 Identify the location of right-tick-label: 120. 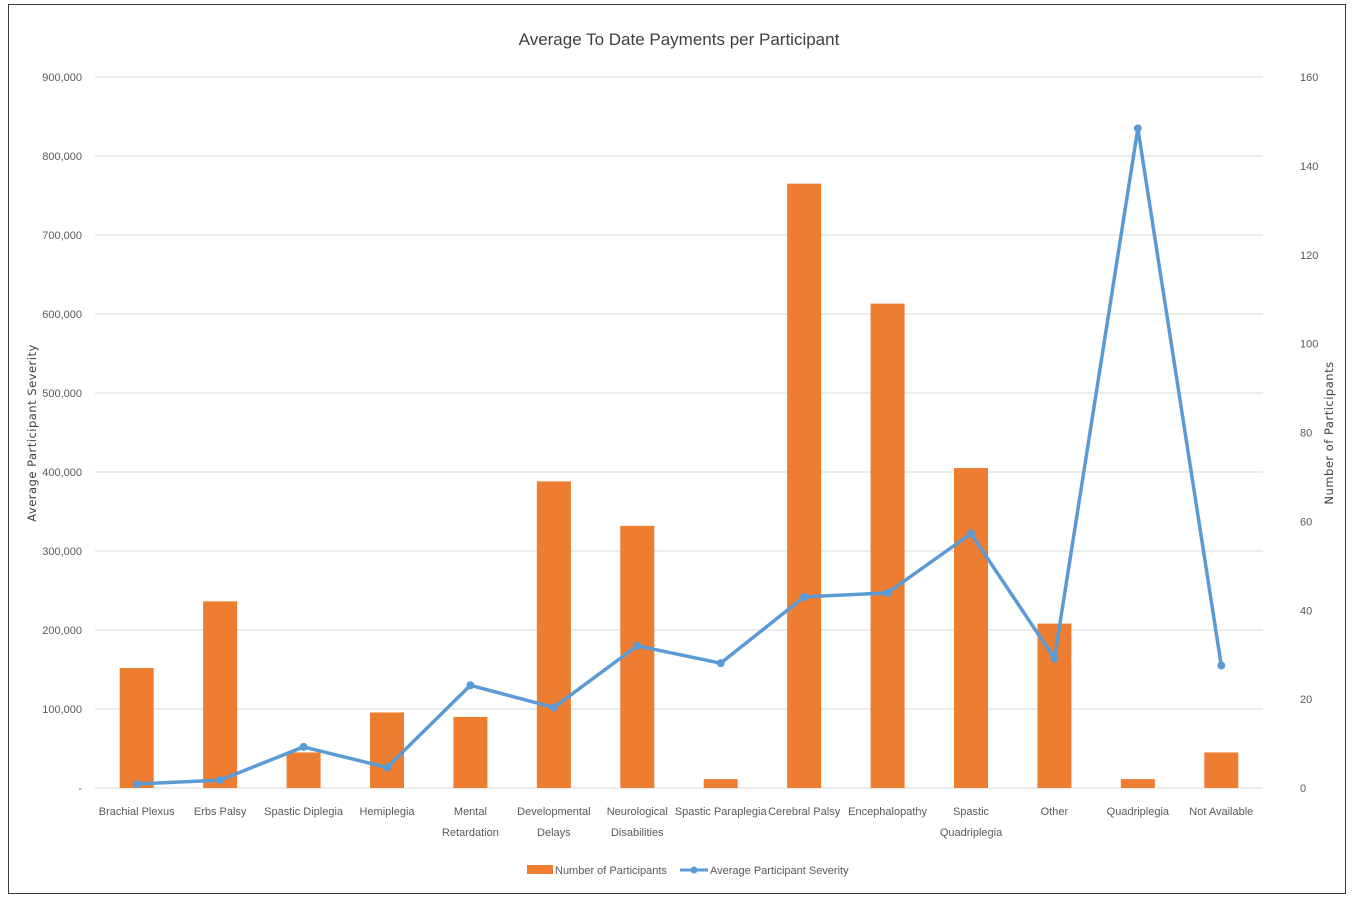
(1309, 256).